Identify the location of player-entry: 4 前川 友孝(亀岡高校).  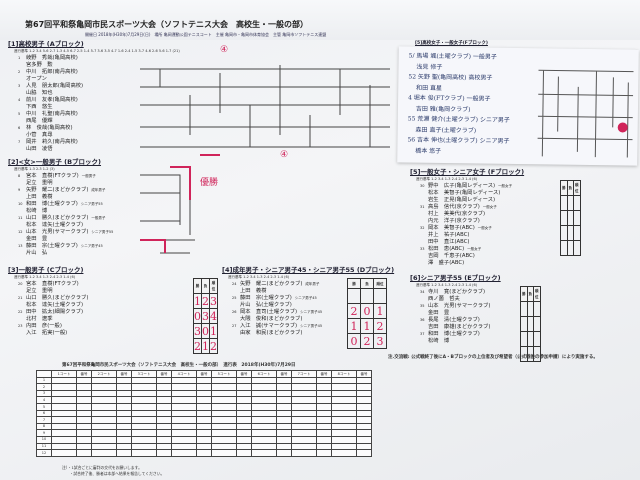
(99, 100).